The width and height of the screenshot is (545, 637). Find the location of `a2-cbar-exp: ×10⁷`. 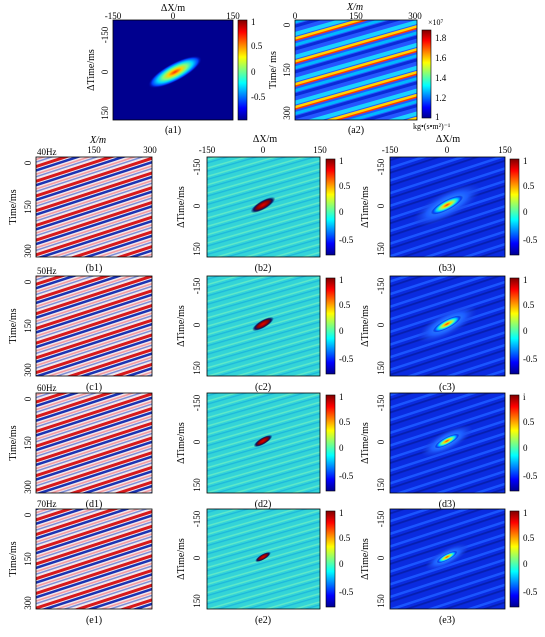

a2-cbar-exp: ×10⁷ is located at coordinates (436, 22).